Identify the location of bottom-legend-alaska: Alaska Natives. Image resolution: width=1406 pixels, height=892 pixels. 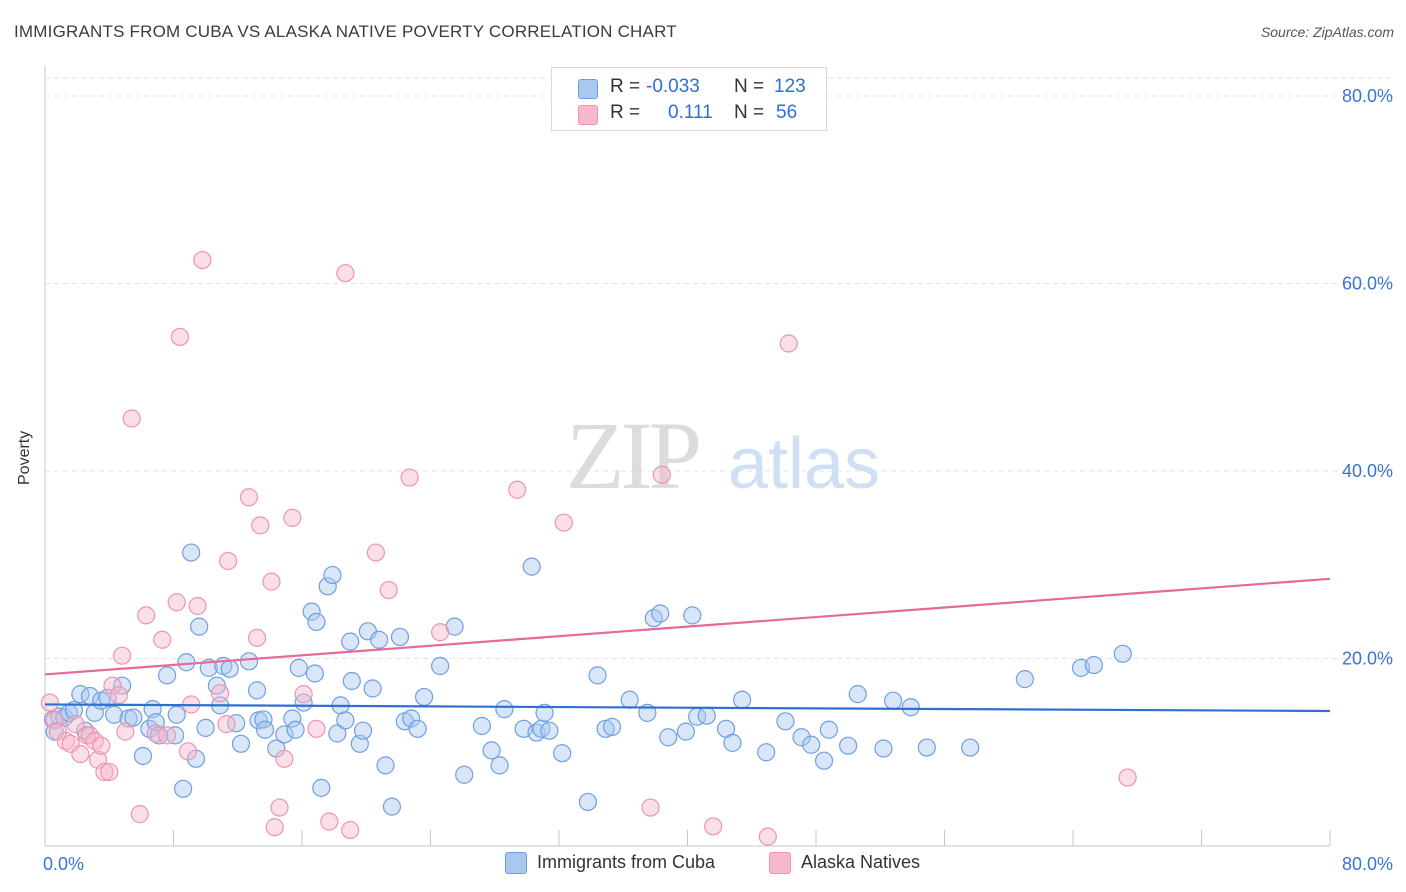
(859, 864).